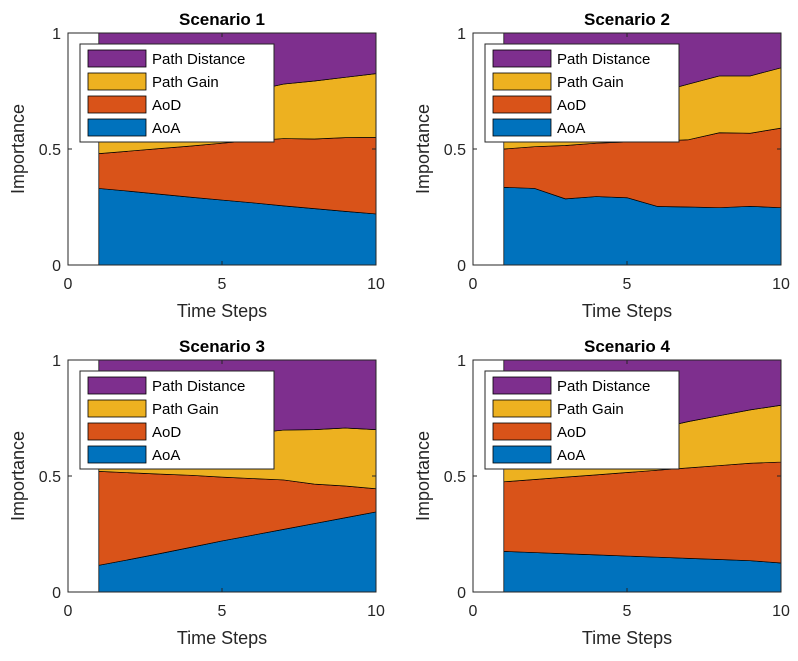 This screenshot has height=661, width=798. I want to click on chart-title: Scenario 2, so click(627, 19).